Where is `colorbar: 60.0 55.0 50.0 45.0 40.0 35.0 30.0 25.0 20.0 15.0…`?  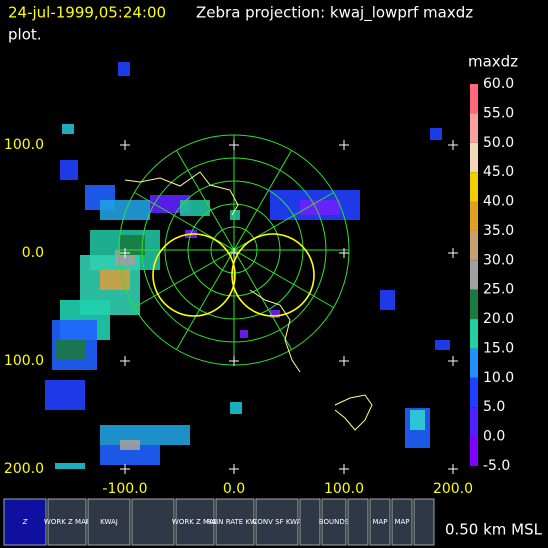
colorbar: 60.0 55.0 50.0 45.0 40.0 35.0 30.0 25.0 20.0 15.0… is located at coordinates (492, 275).